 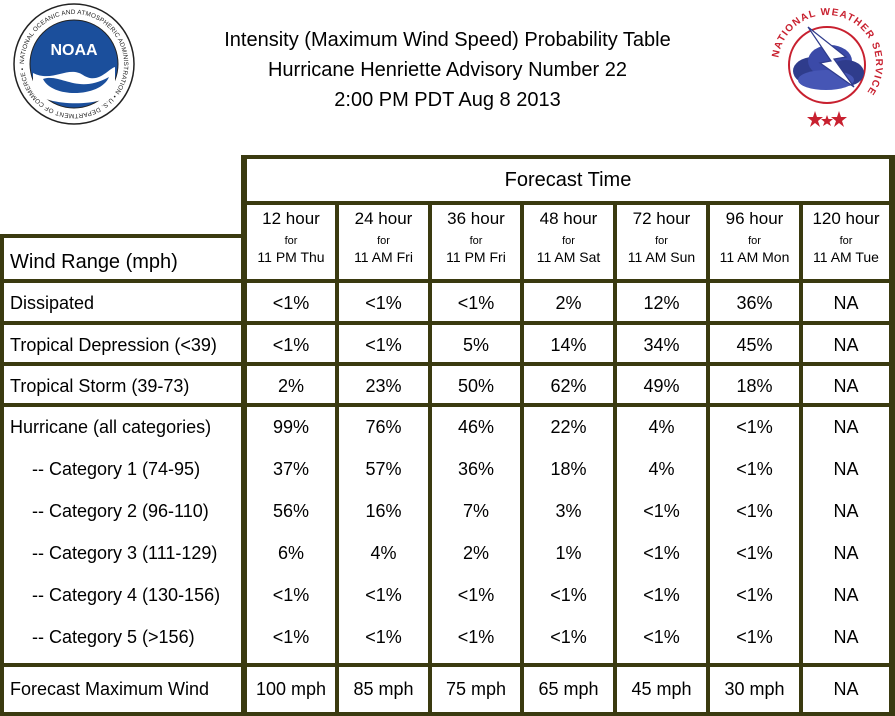 What do you see at coordinates (826, 67) in the screenshot?
I see `nws-logo: NATIONAL WEATHER SERVICE` at bounding box center [826, 67].